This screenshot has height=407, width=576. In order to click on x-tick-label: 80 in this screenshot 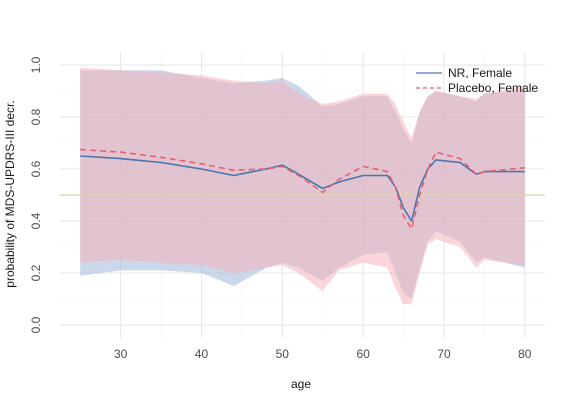, I will do `click(525, 354)`.